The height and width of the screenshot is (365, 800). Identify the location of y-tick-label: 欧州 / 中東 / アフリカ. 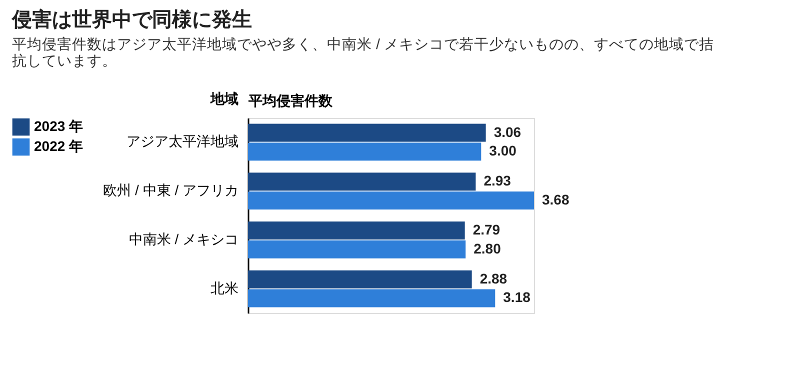
(170, 190).